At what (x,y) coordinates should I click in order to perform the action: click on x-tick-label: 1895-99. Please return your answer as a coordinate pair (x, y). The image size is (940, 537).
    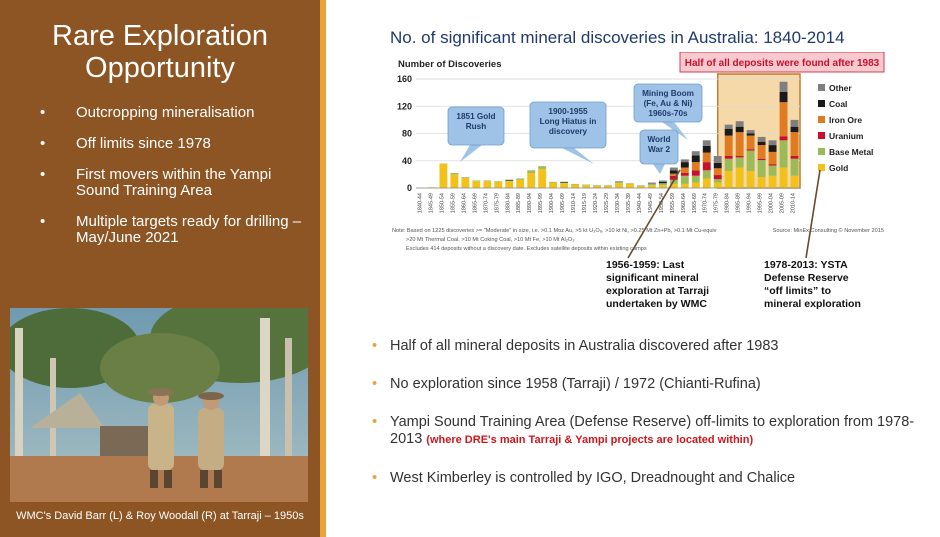
    Looking at the image, I should click on (541, 203).